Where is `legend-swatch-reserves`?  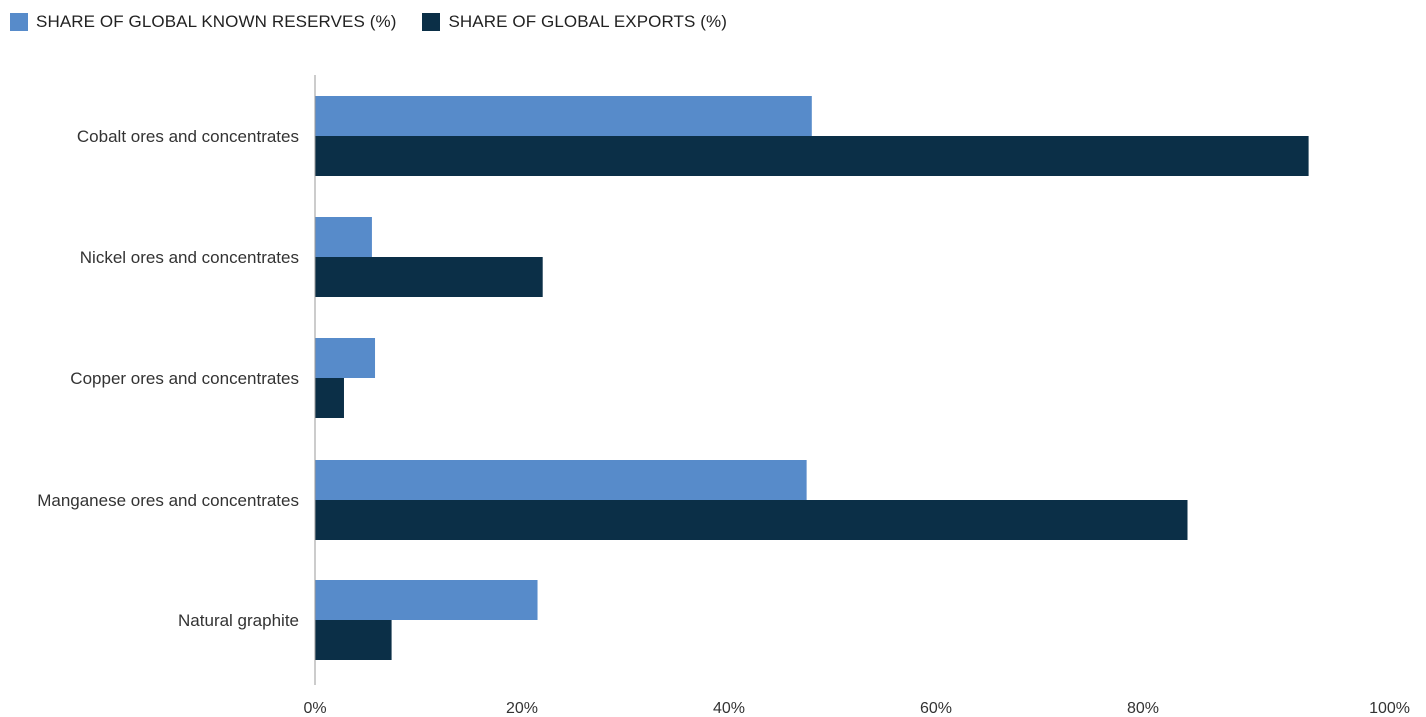
legend-swatch-reserves is located at coordinates (19, 22).